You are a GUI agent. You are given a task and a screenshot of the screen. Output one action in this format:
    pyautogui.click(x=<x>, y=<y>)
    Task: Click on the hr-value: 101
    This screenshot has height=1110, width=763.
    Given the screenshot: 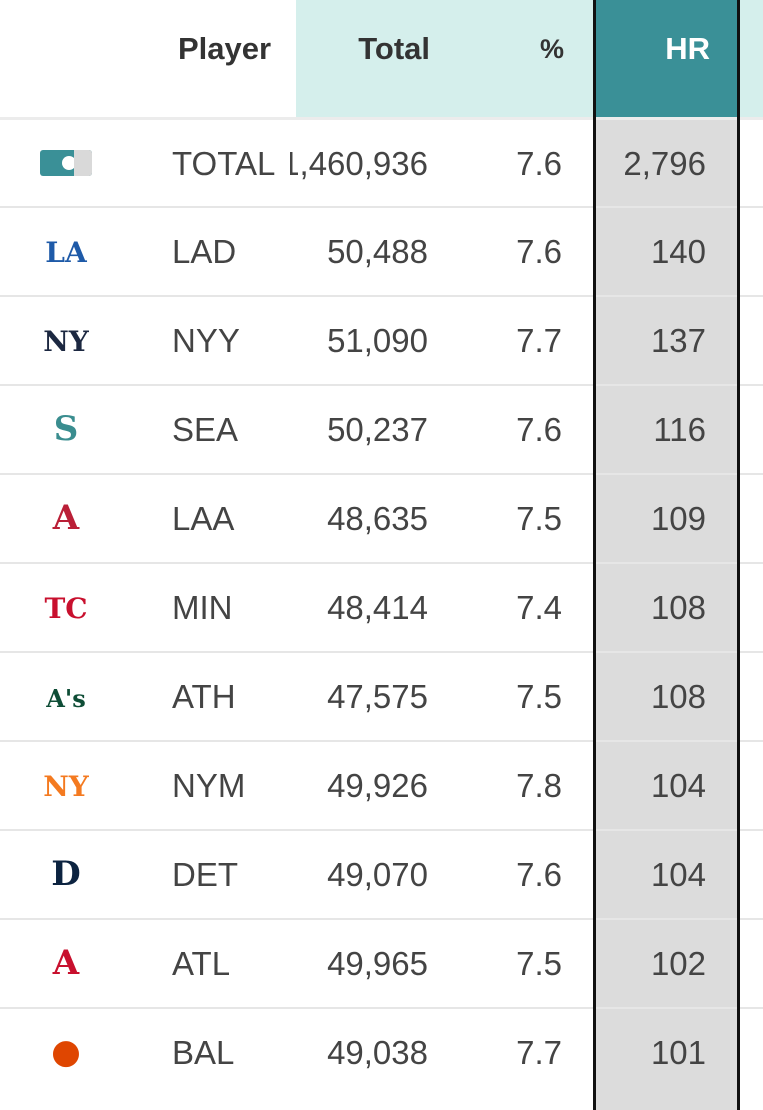 What is the action you would take?
    pyautogui.click(x=678, y=1052)
    